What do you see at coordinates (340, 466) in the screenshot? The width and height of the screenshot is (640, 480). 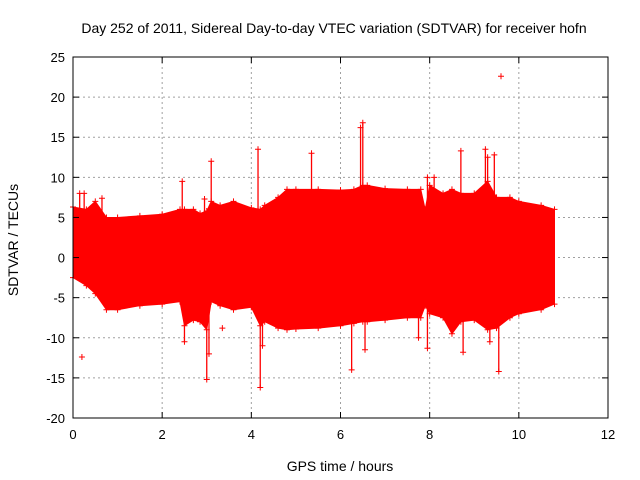 I see `x-axis-label: GPS time / hours` at bounding box center [340, 466].